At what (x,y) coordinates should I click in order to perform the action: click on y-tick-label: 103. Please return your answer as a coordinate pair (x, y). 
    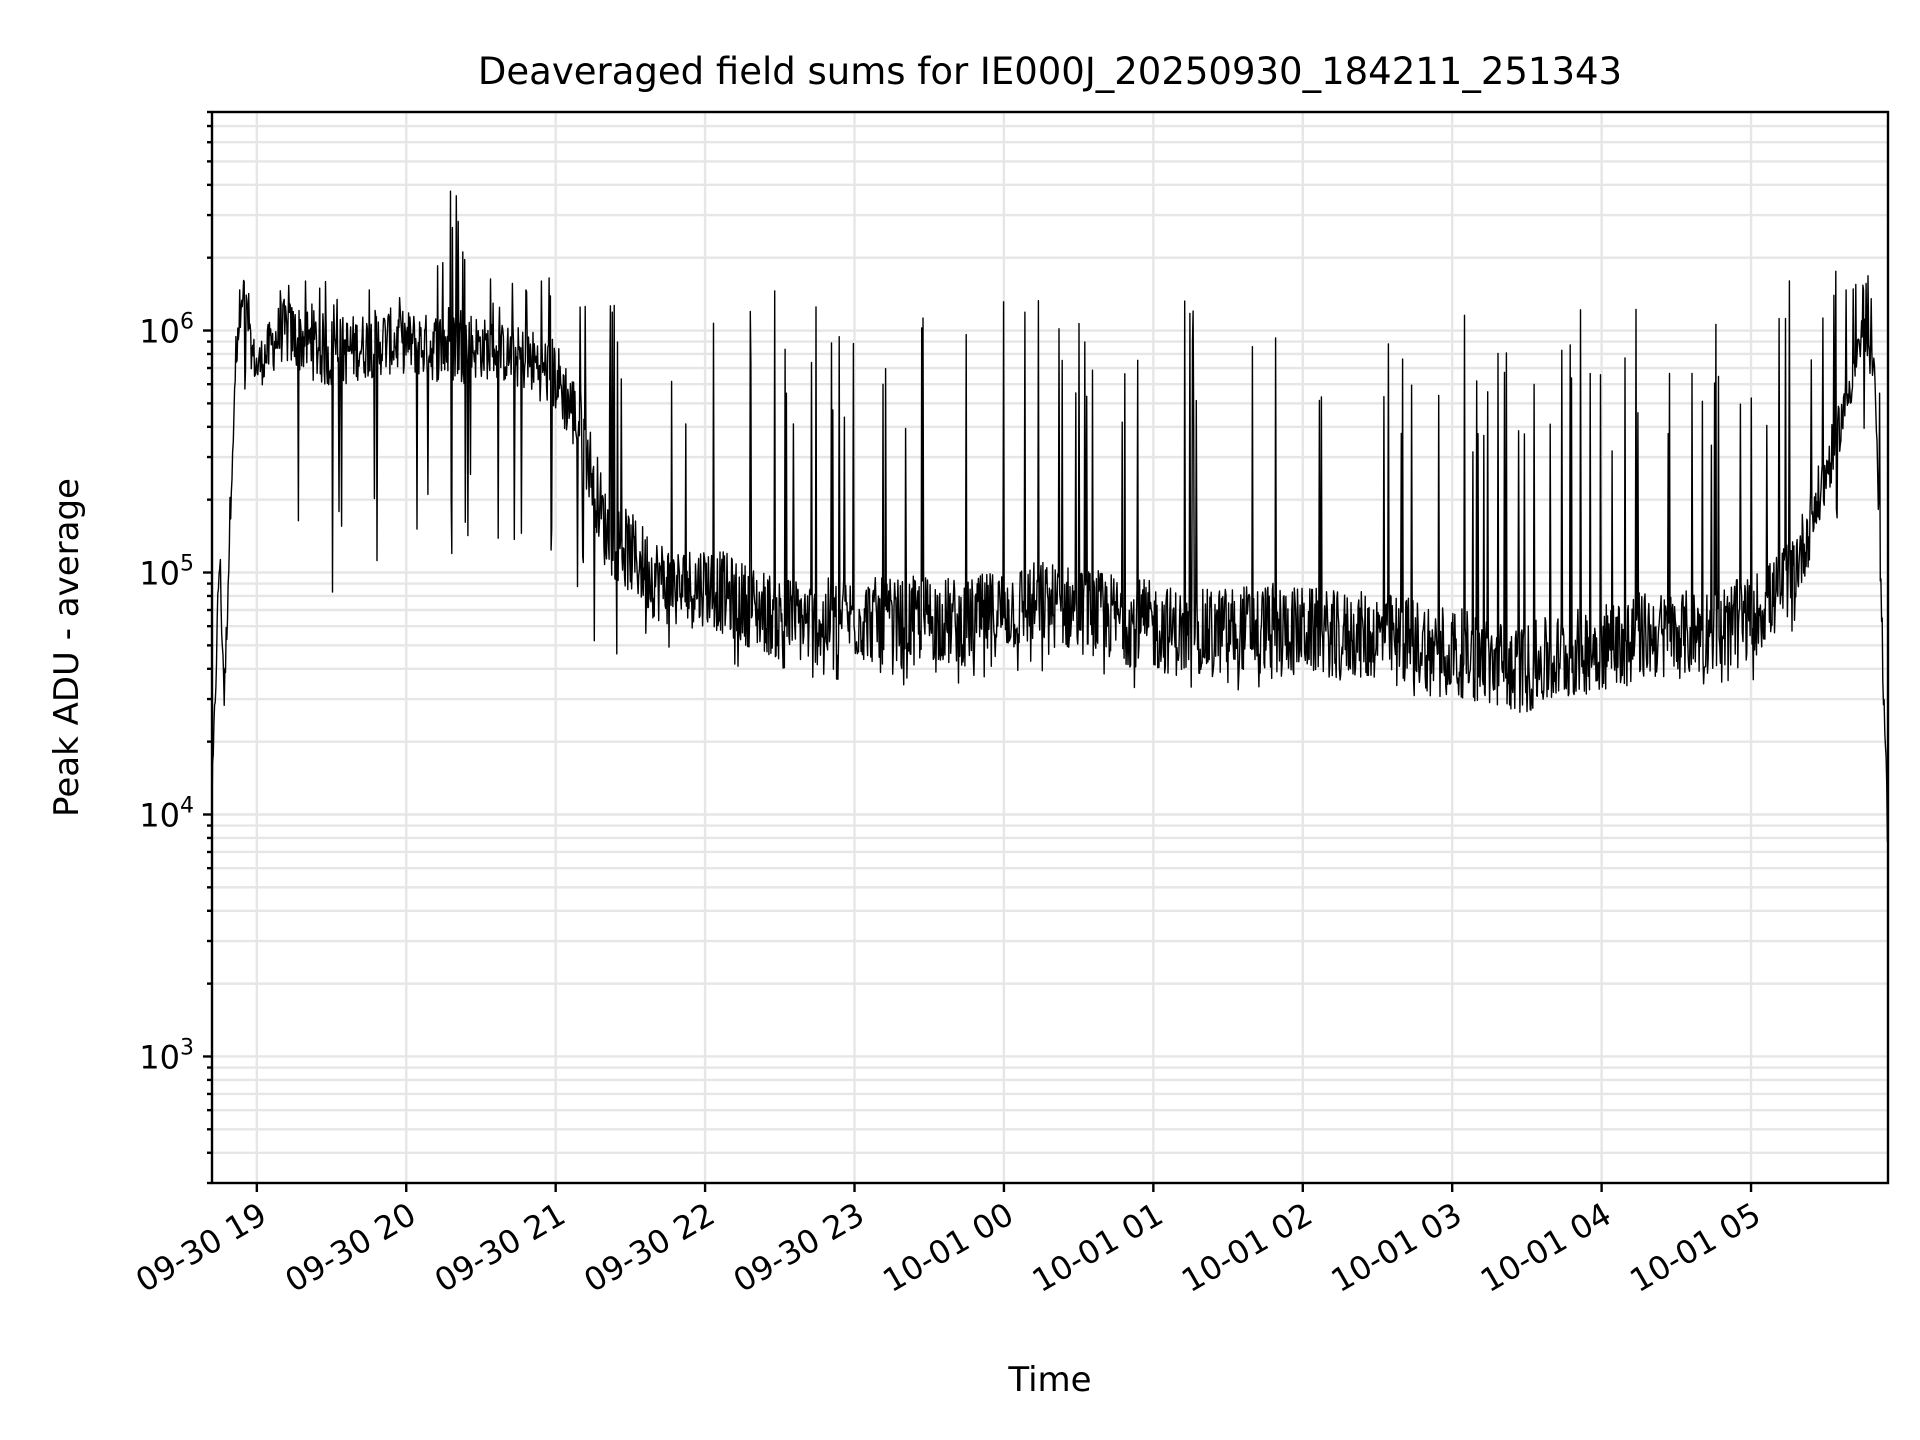
    Looking at the image, I should click on (166, 1055).